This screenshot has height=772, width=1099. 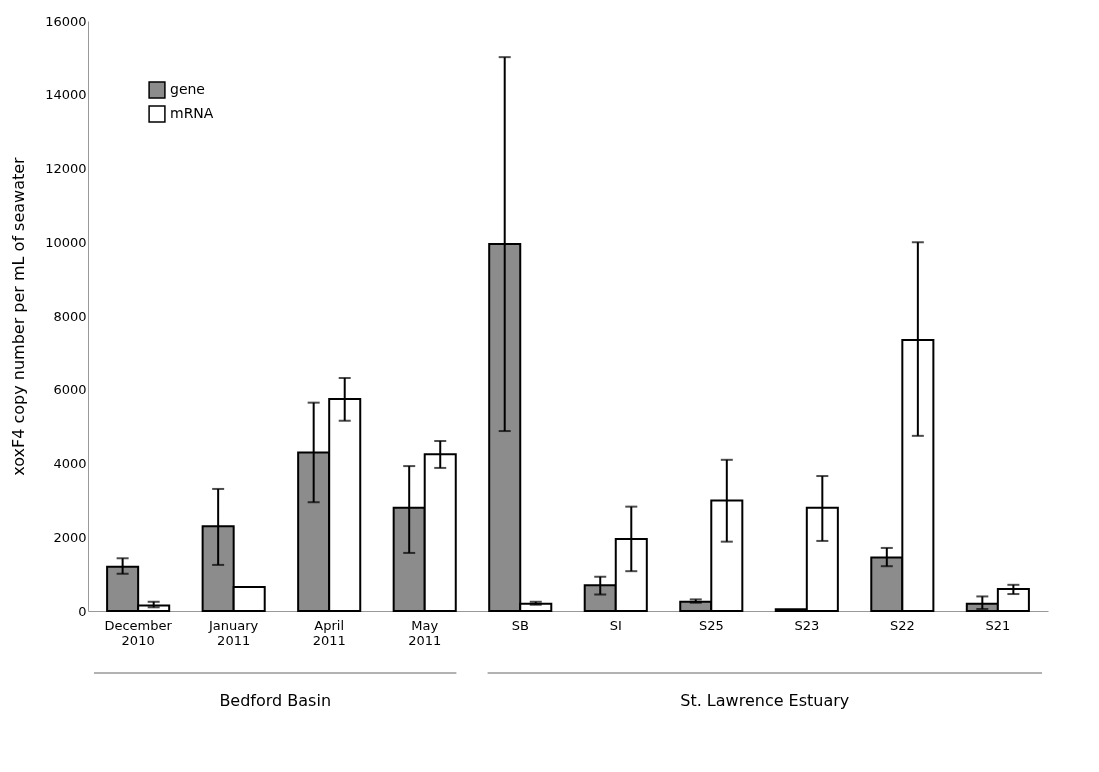 I want to click on y-tick-label: 0, so click(x=82, y=611).